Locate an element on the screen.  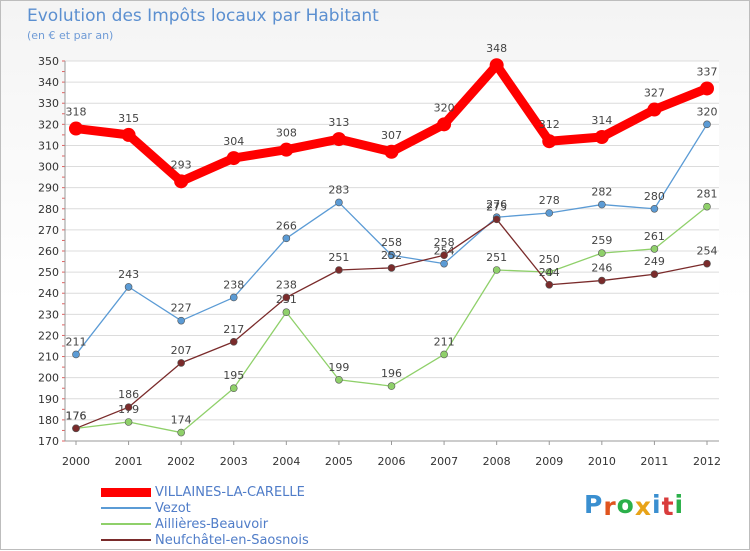
x-tick-label: 2011 is located at coordinates (654, 461).